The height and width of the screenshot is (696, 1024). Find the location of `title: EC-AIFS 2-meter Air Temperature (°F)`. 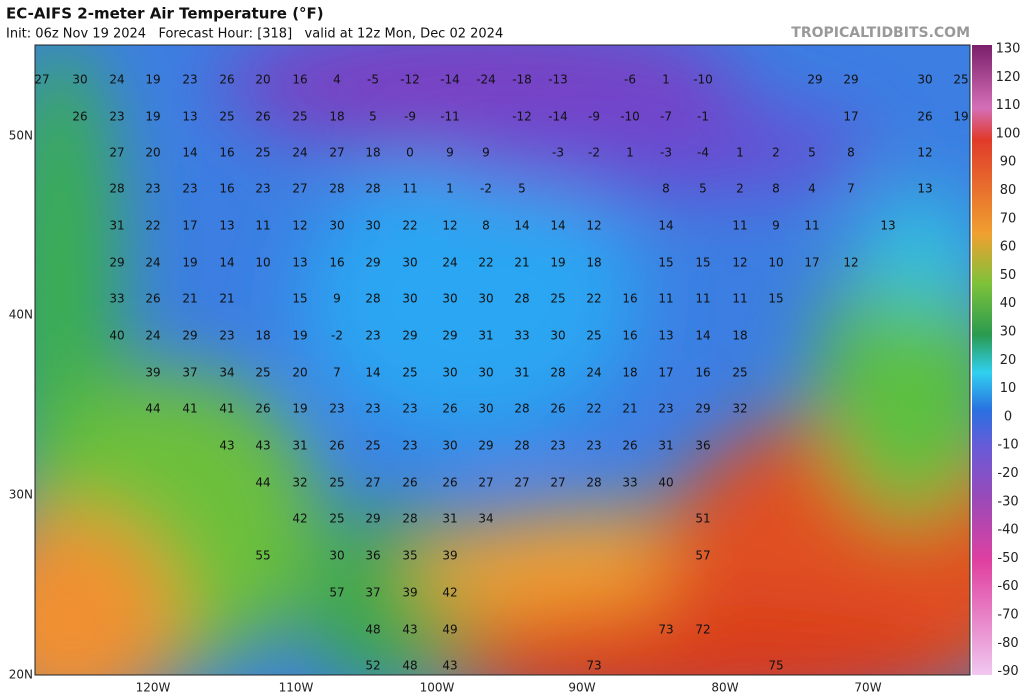

title: EC-AIFS 2-meter Air Temperature (°F) is located at coordinates (165, 14).